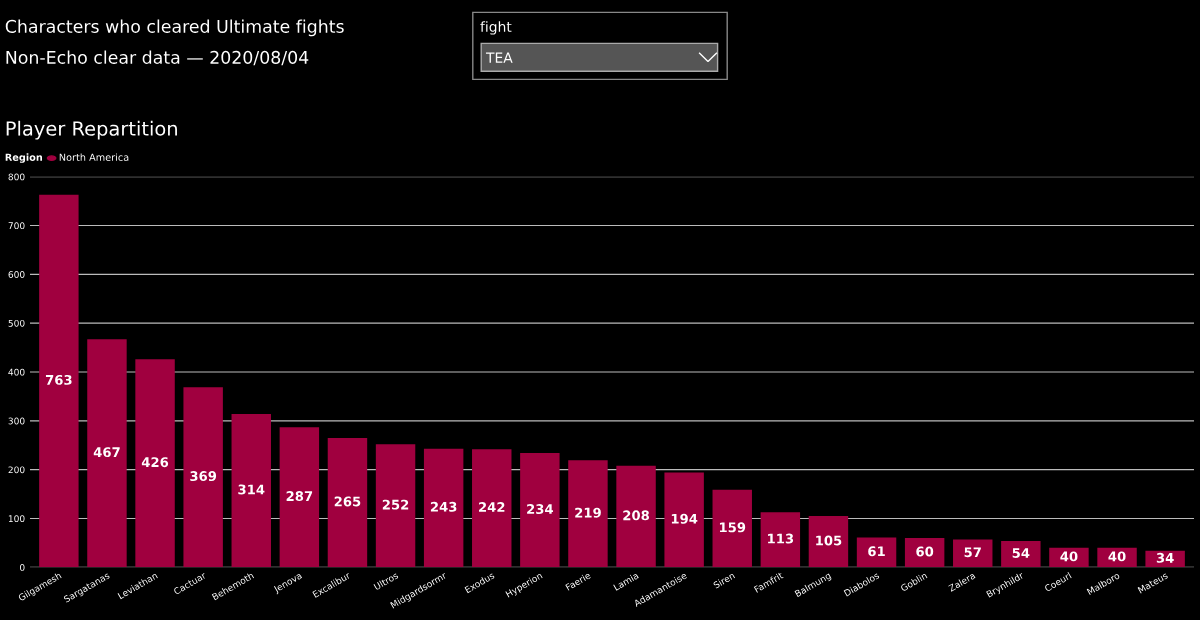 The width and height of the screenshot is (1200, 620). I want to click on data-label: 426, so click(155, 462).